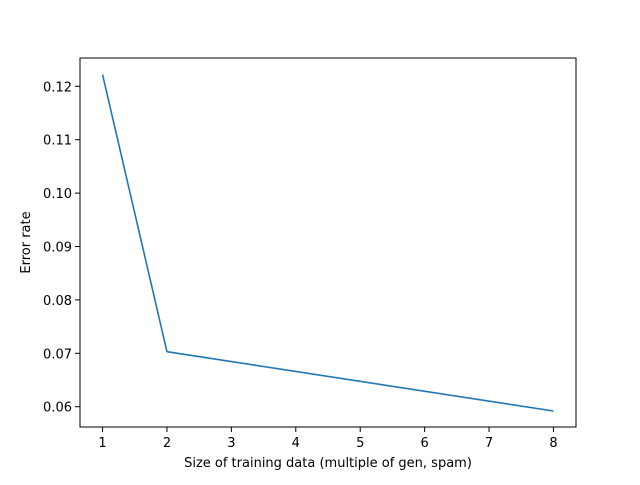  Describe the element at coordinates (26, 242) in the screenshot. I see `y-axis-label: Error rate` at that location.